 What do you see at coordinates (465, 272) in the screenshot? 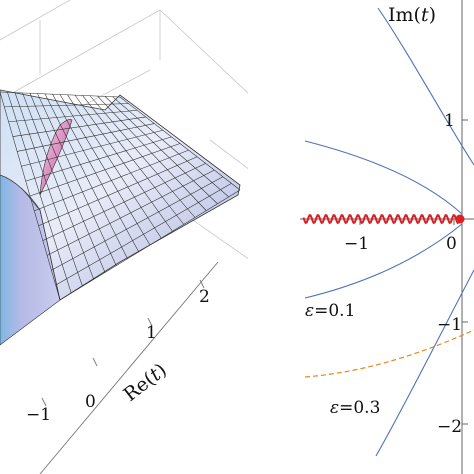
I see `imag-axis-ticks` at bounding box center [465, 272].